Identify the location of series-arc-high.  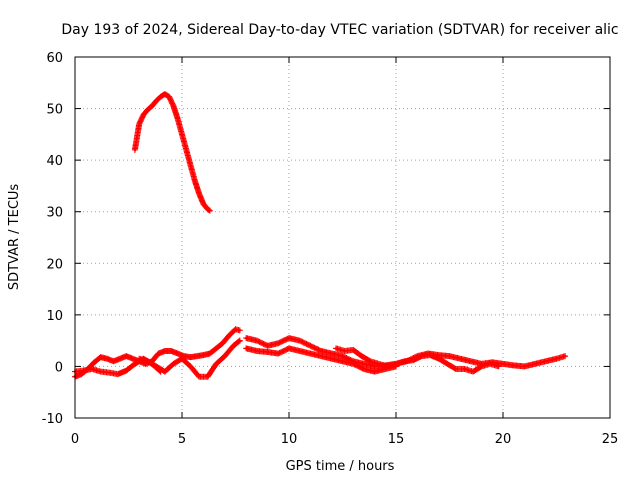
(172, 152).